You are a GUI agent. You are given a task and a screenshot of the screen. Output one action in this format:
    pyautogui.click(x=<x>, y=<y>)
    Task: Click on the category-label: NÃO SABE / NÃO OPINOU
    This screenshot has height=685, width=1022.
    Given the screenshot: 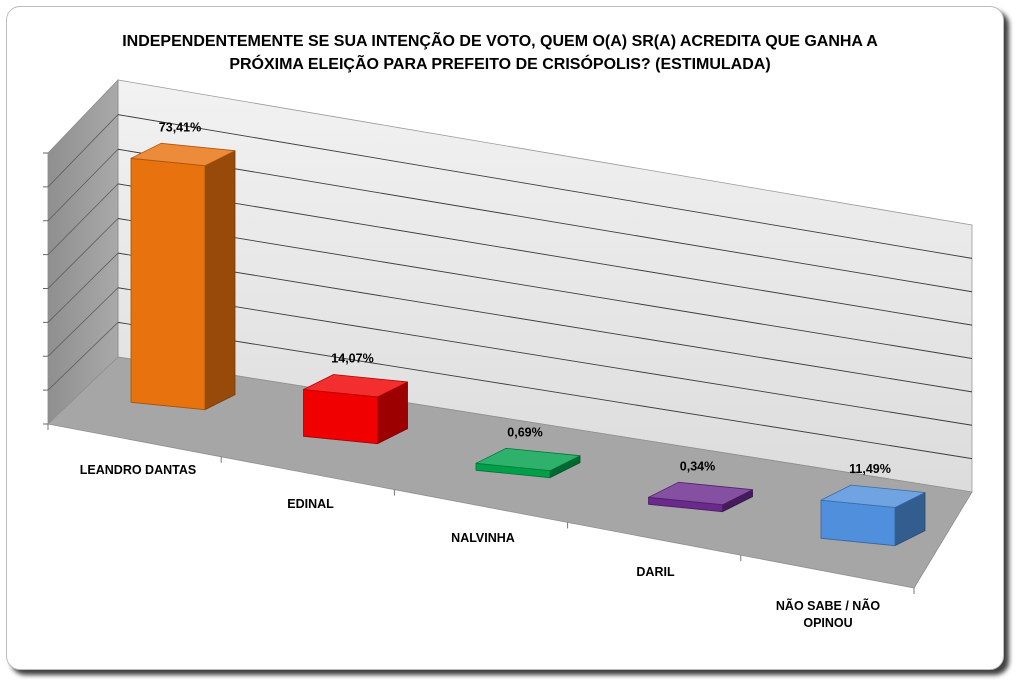 What is the action you would take?
    pyautogui.click(x=828, y=614)
    